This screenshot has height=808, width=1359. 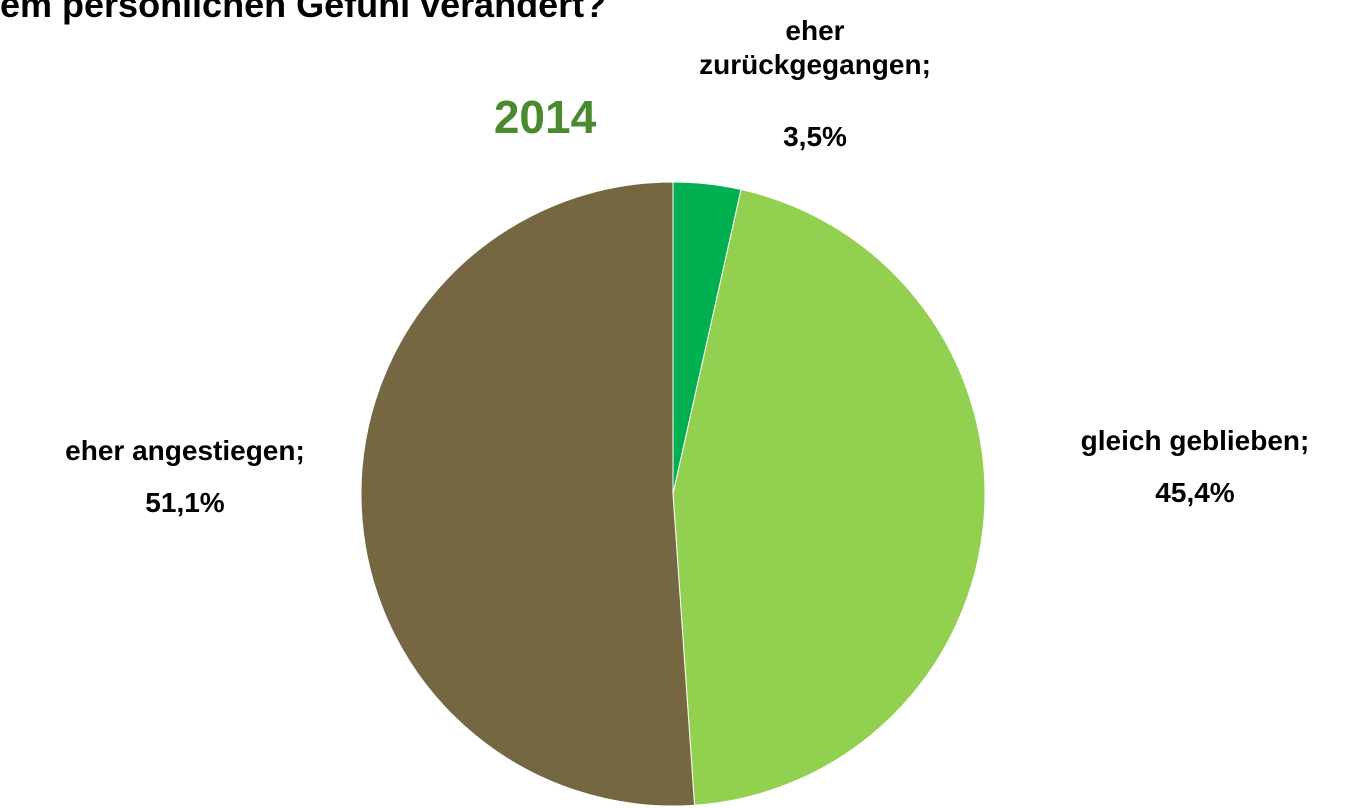 I want to click on value-label: 45,4%, so click(x=1195, y=492).